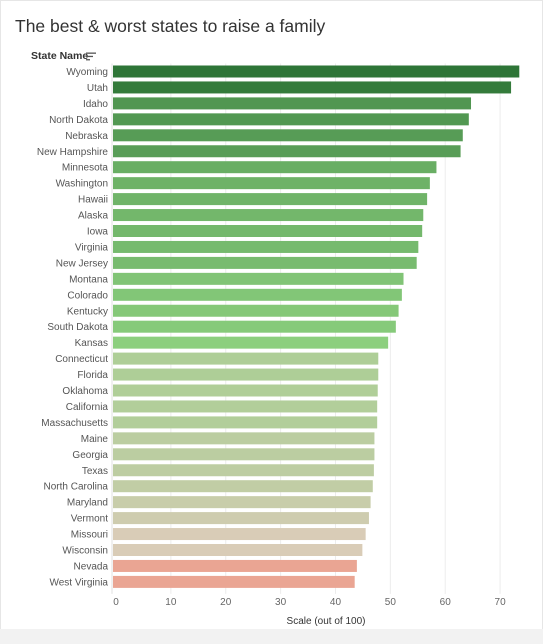 This screenshot has height=644, width=543. Describe the element at coordinates (95, 104) in the screenshot. I see `category-label: Idaho` at that location.